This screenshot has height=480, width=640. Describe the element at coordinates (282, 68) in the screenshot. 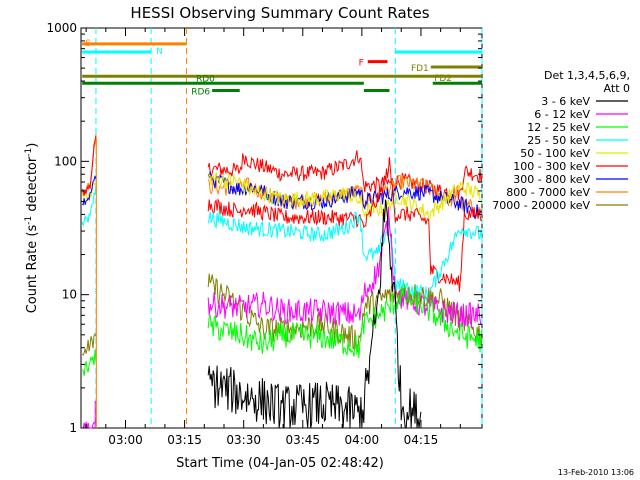

I see `flag-bars: S N F FD1 FD2 RD0 RD6` at that location.